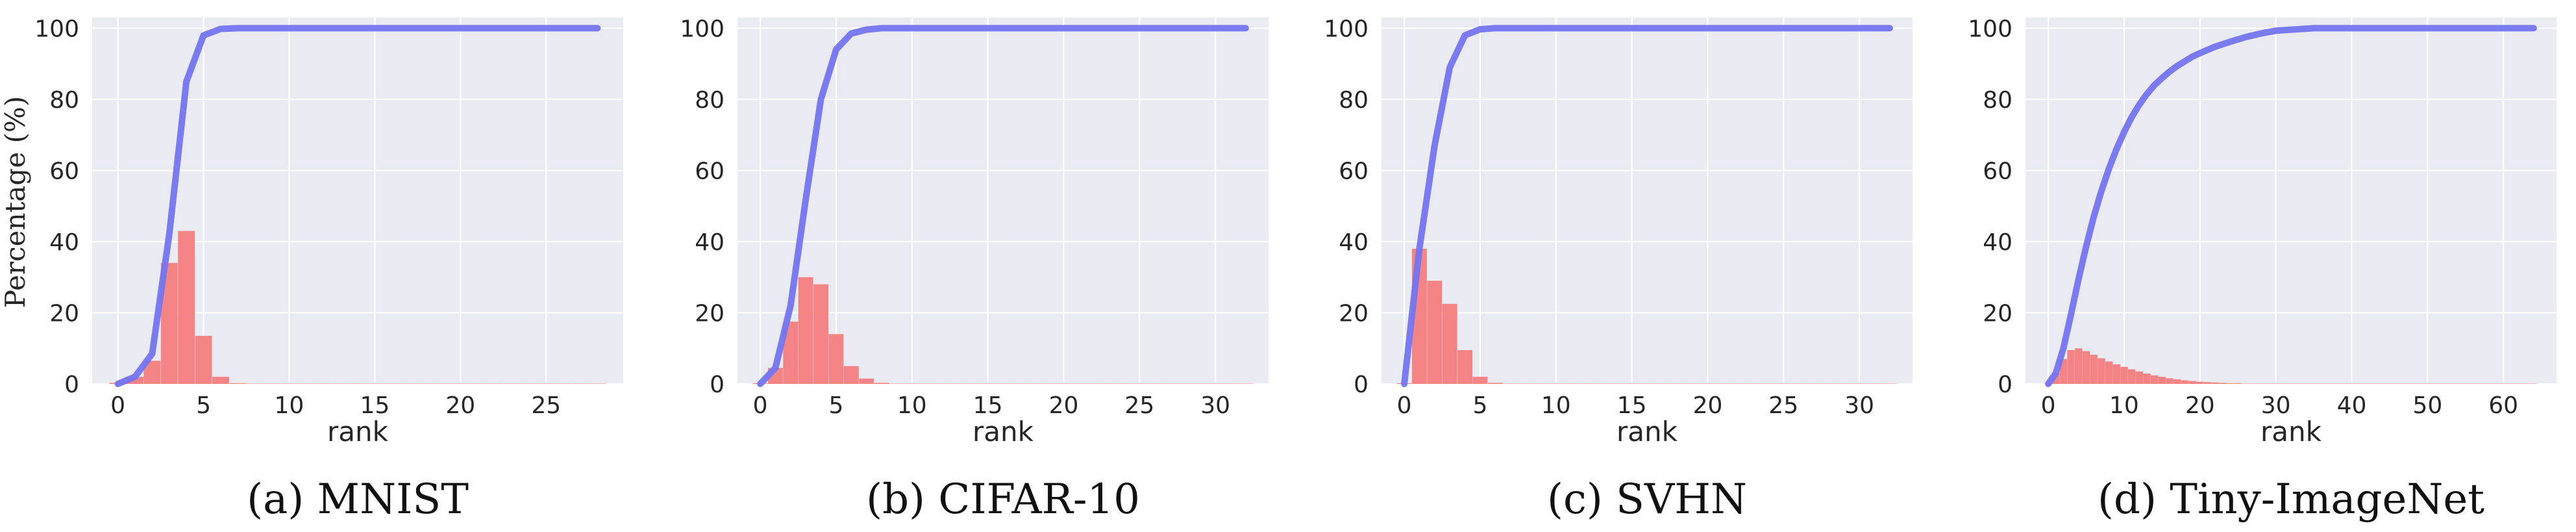 The image size is (2576, 532). Describe the element at coordinates (2352, 405) in the screenshot. I see `x-tick-label: 40` at that location.